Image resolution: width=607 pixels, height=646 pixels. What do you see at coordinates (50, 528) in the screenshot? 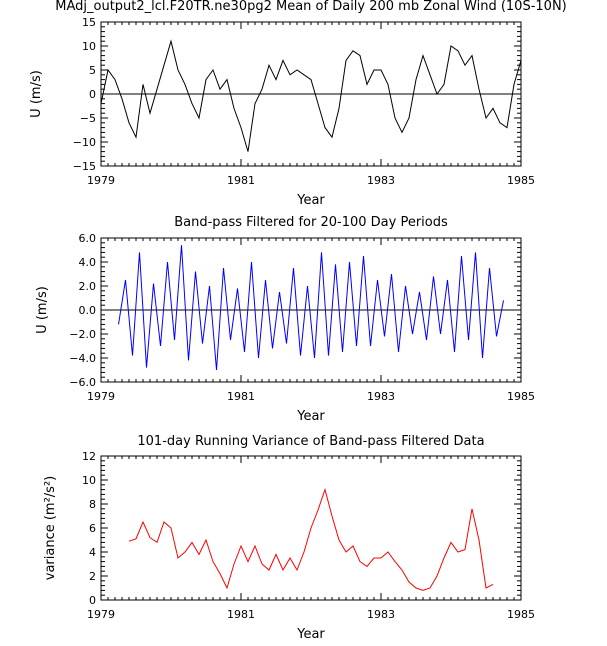
I see `y-axis-label: variance (m²/s²)` at bounding box center [50, 528].